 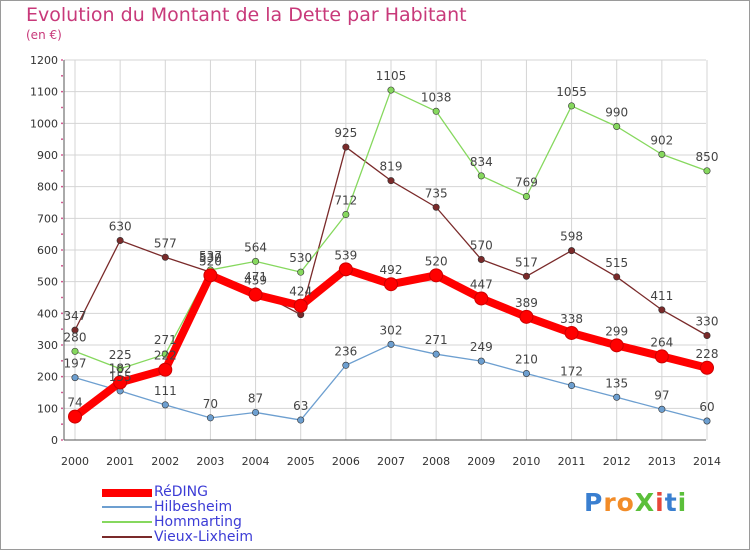 I want to click on data-label: 264, so click(x=661, y=342).